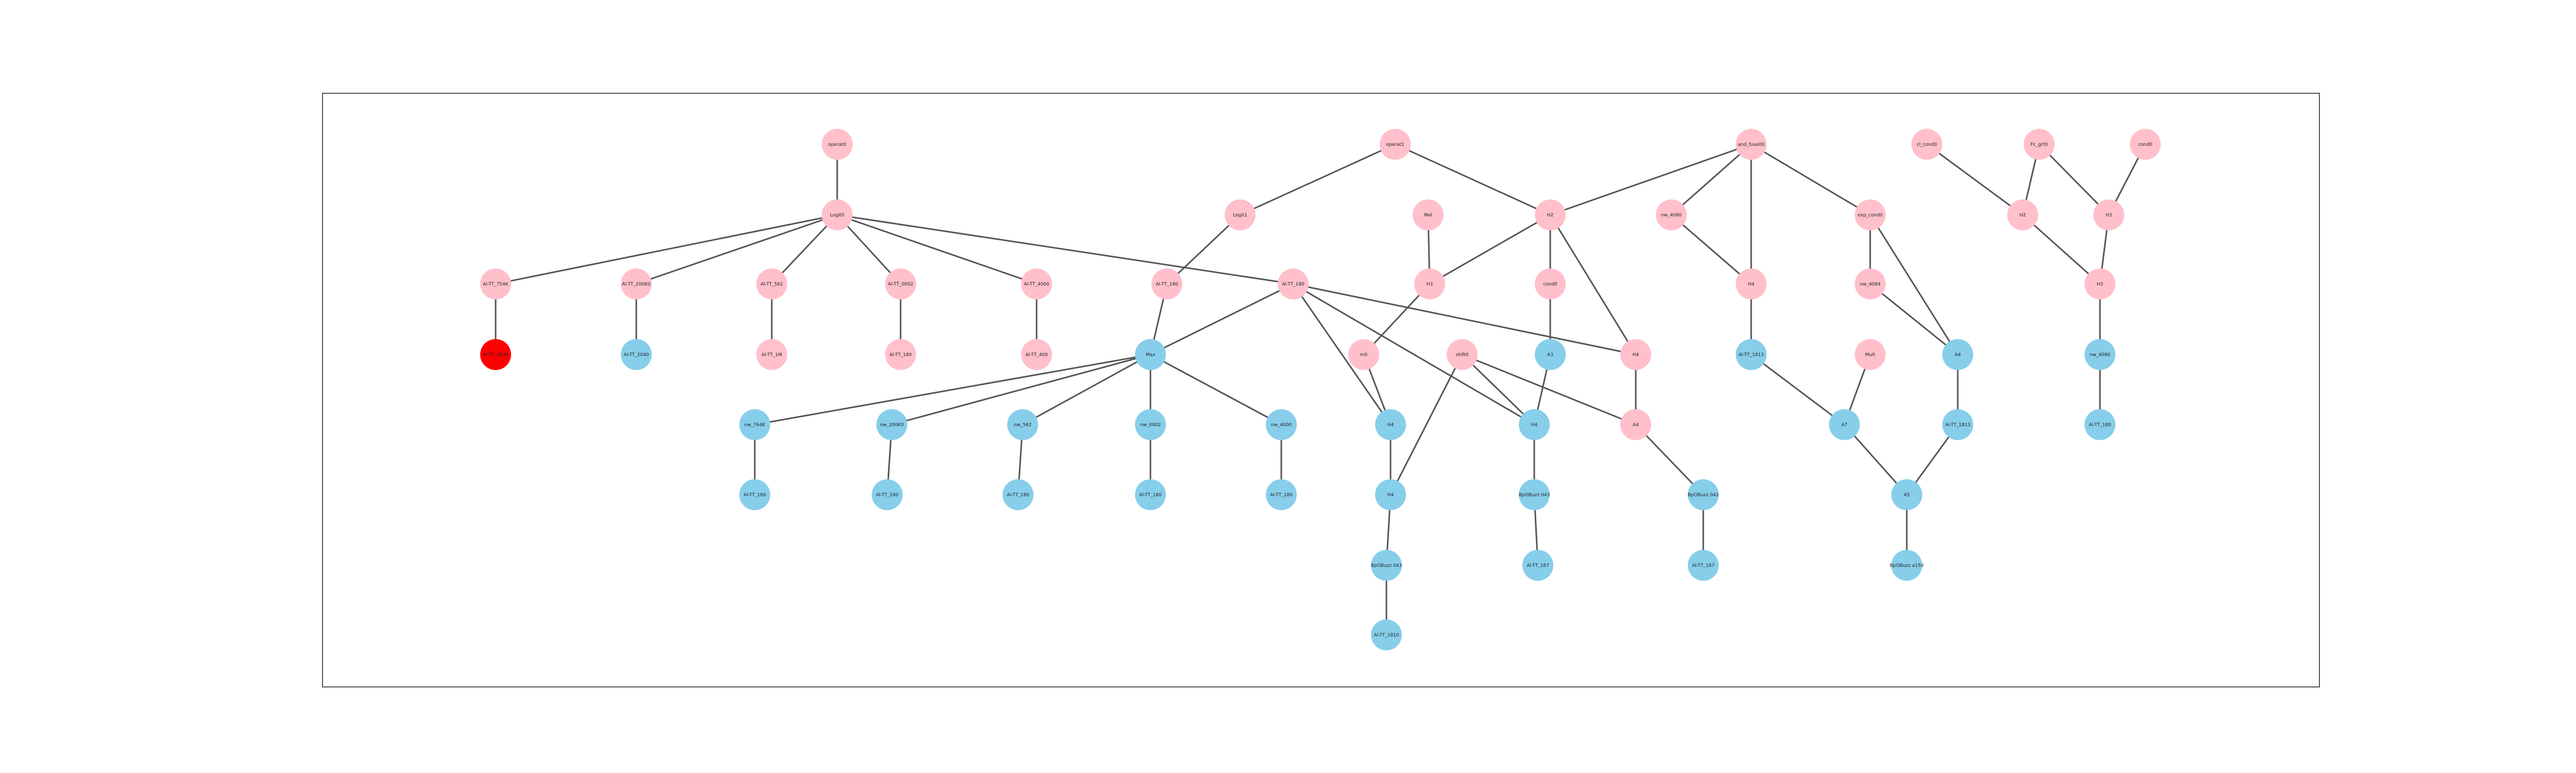  I want to click on graph-node: shift0, so click(1462, 354).